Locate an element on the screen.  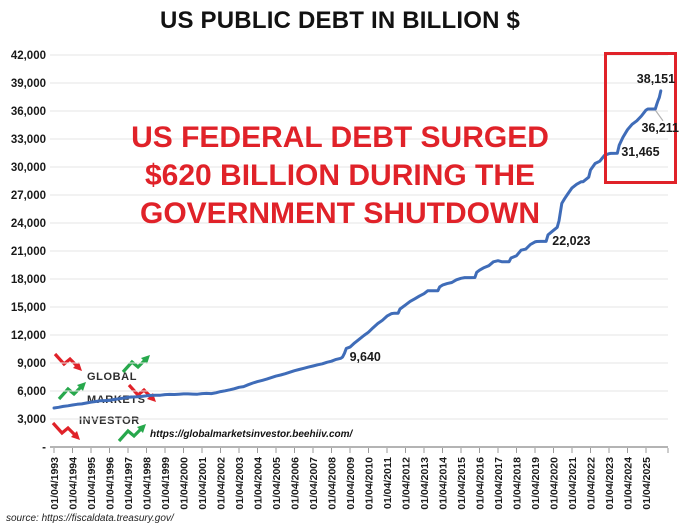
svg-text: 33,000 is located at coordinates (28, 140).